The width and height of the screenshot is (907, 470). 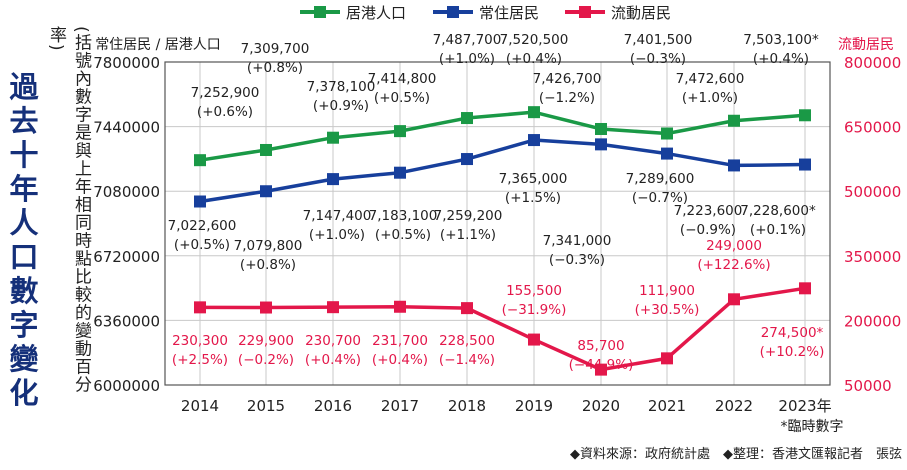 What do you see at coordinates (400, 406) in the screenshot?
I see `x-tick-label: 2017` at bounding box center [400, 406].